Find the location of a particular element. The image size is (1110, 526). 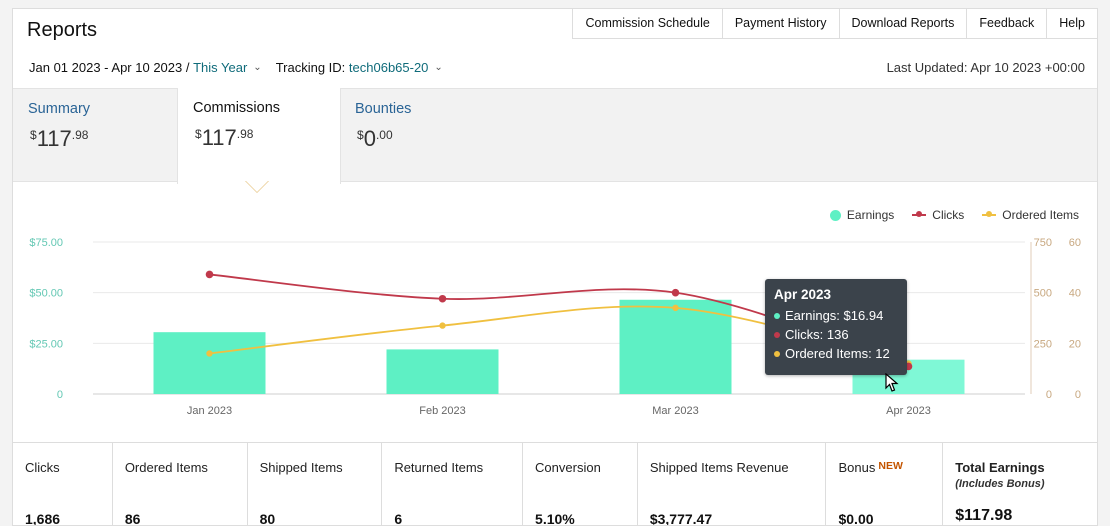

tracking-id-selector: tech06b65-20 is located at coordinates (388, 67).